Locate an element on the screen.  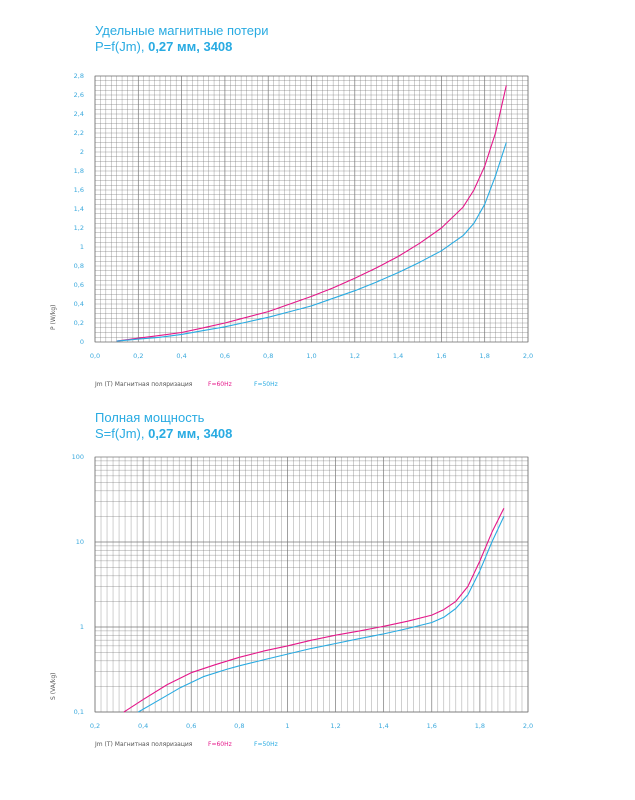
chart-1-title: Удельные магнитные потери is located at coordinates (182, 30).